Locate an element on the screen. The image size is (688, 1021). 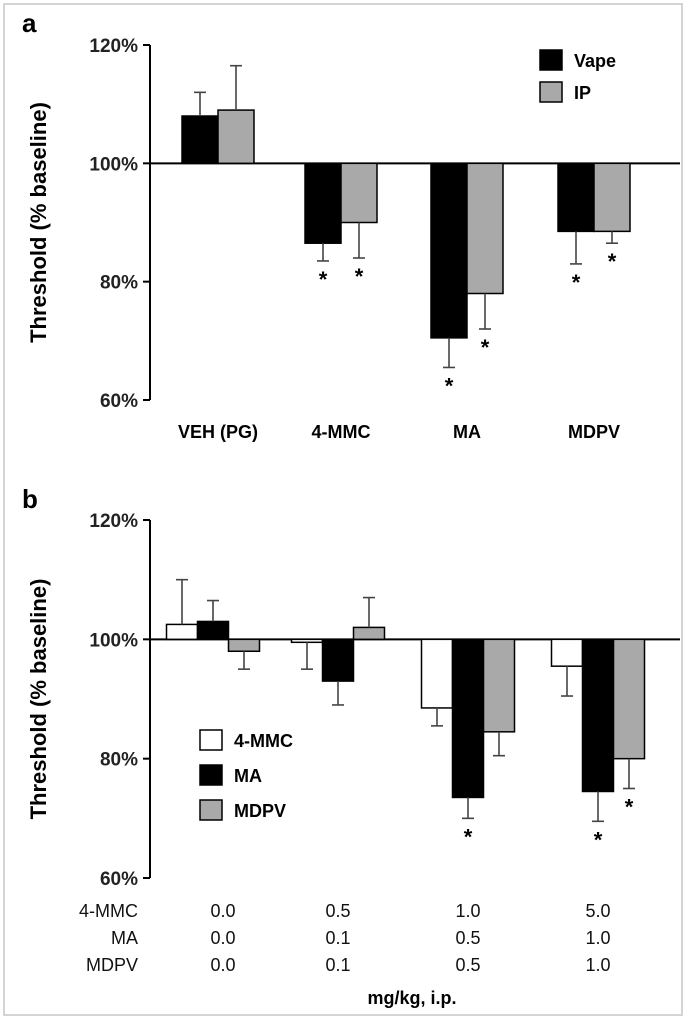
dose-row-label: MA is located at coordinates (124, 938).